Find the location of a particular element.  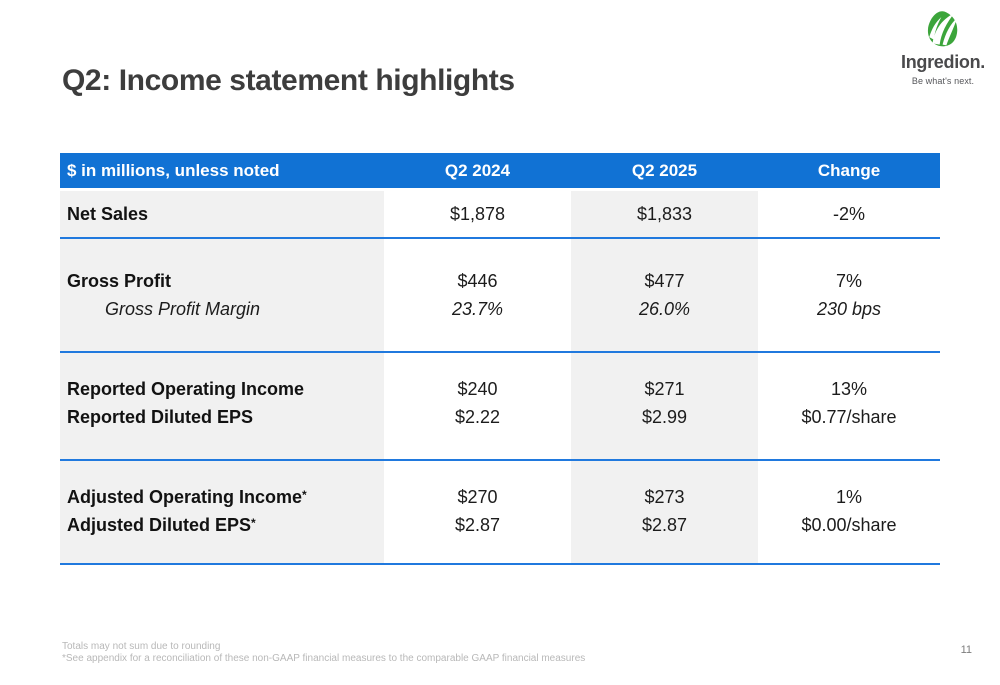

gross-profit-2025: $477 is located at coordinates (664, 281).